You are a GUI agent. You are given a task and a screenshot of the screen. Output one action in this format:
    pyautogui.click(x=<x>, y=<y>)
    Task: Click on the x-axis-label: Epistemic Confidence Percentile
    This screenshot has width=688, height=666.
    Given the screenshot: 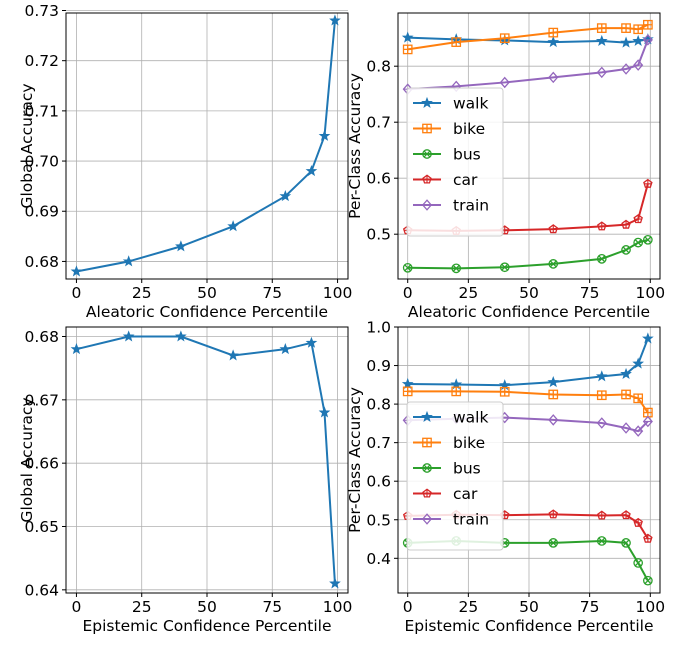 What is the action you would take?
    pyautogui.click(x=206, y=626)
    